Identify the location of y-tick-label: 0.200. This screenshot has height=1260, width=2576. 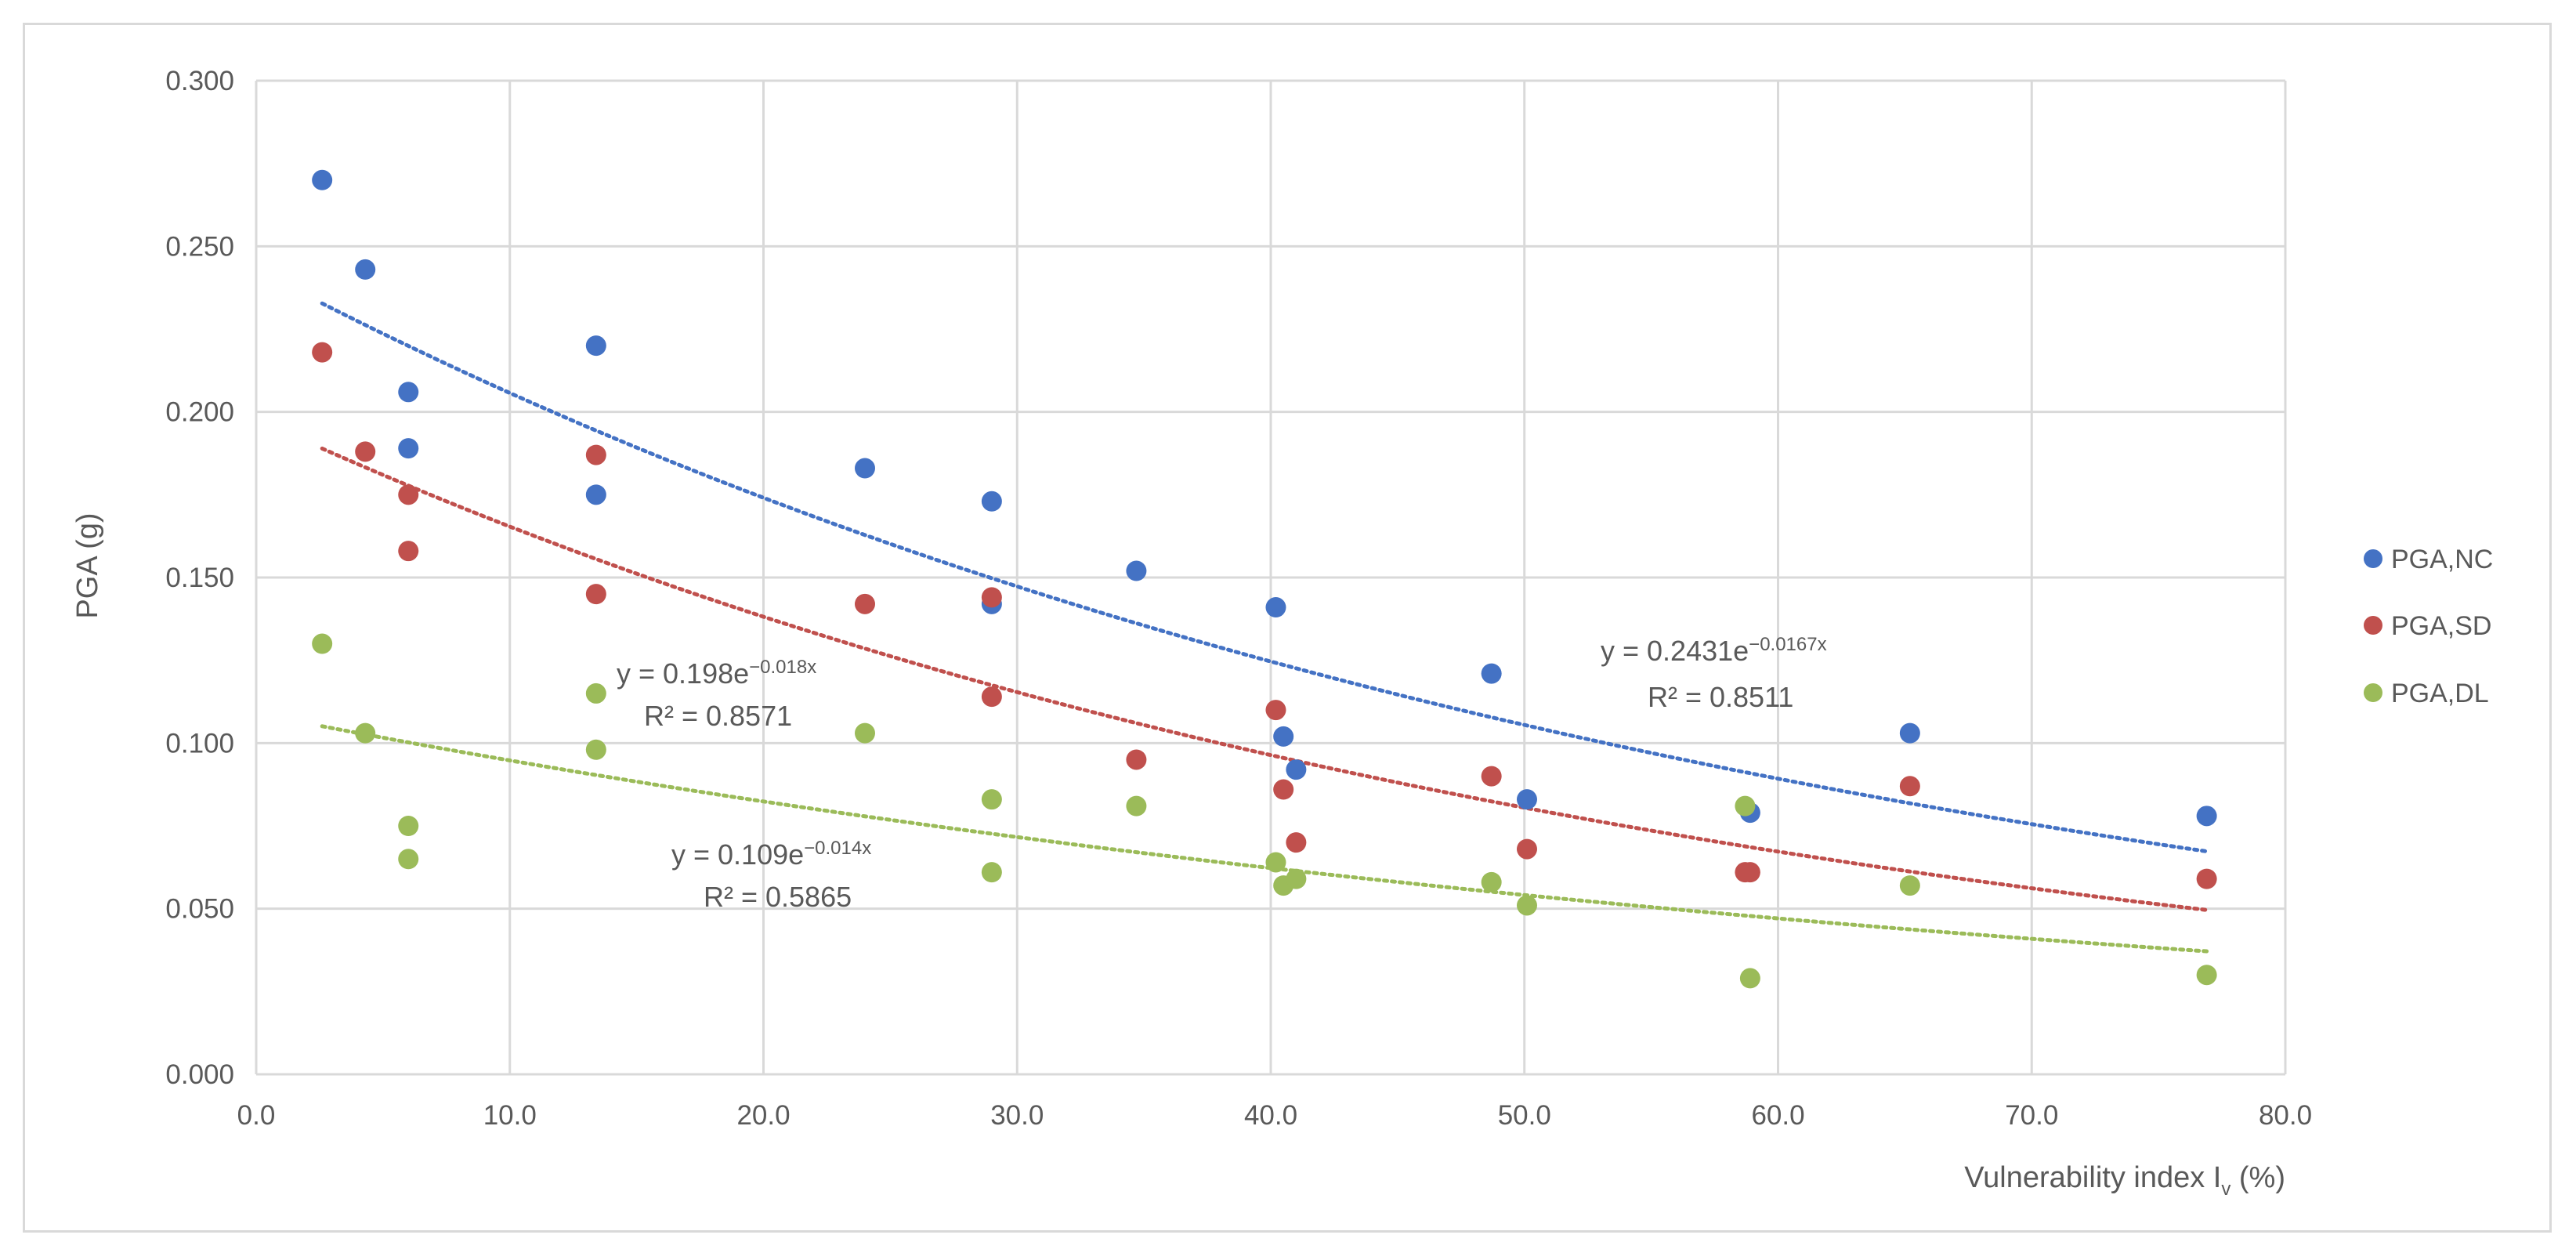
(200, 413).